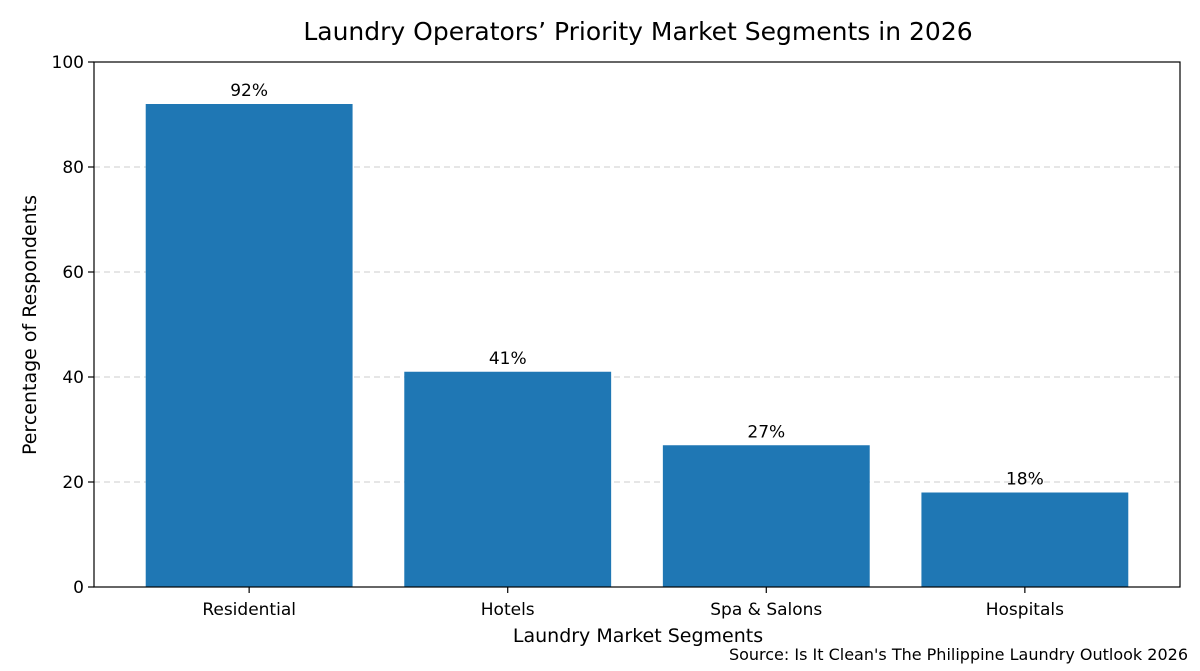 The width and height of the screenshot is (1200, 671). What do you see at coordinates (68, 63) in the screenshot?
I see `y-tick-label: 100` at bounding box center [68, 63].